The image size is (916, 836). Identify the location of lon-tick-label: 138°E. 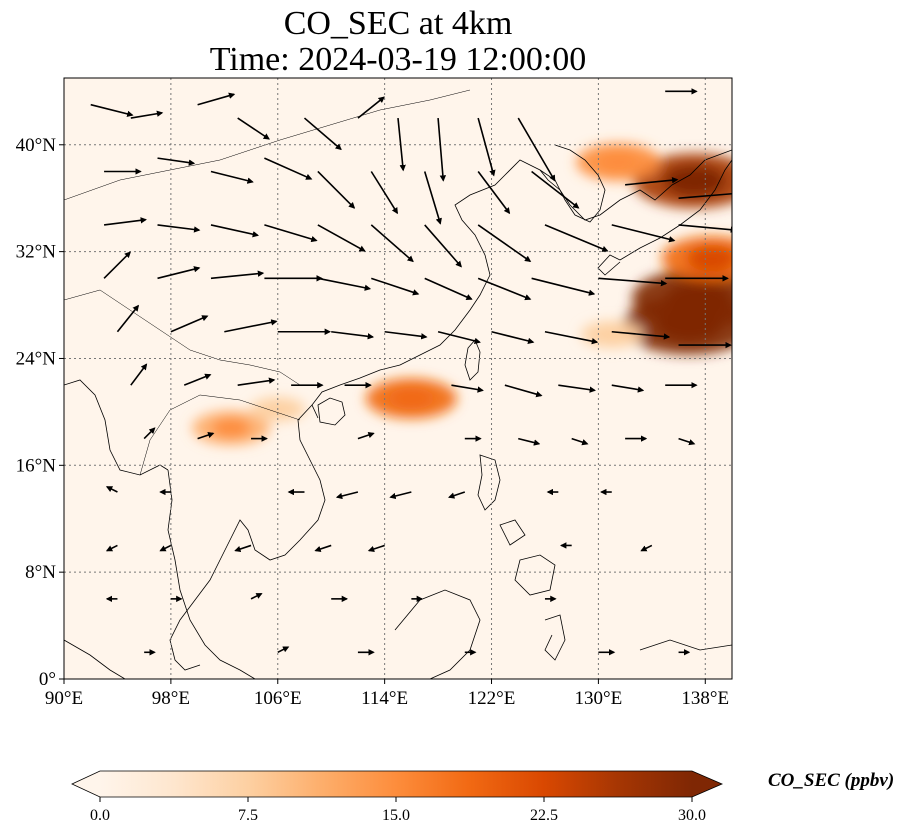
(705, 698).